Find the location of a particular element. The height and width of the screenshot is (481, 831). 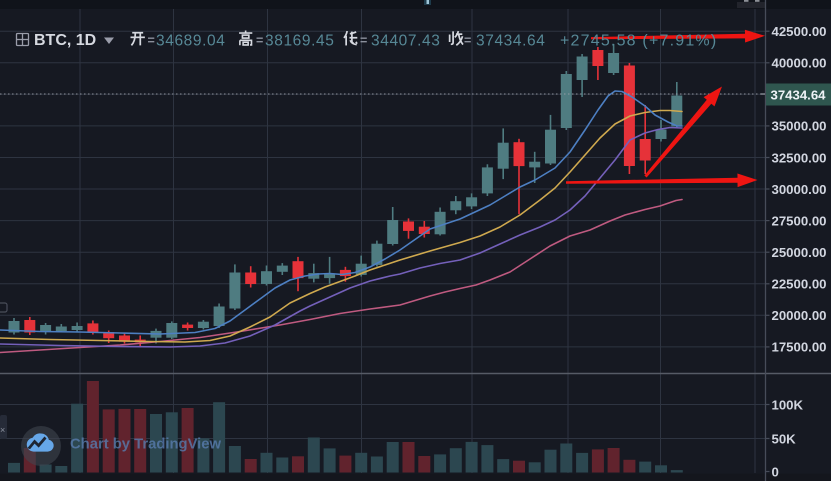

svg-text: BTC, 1D is located at coordinates (65, 40).